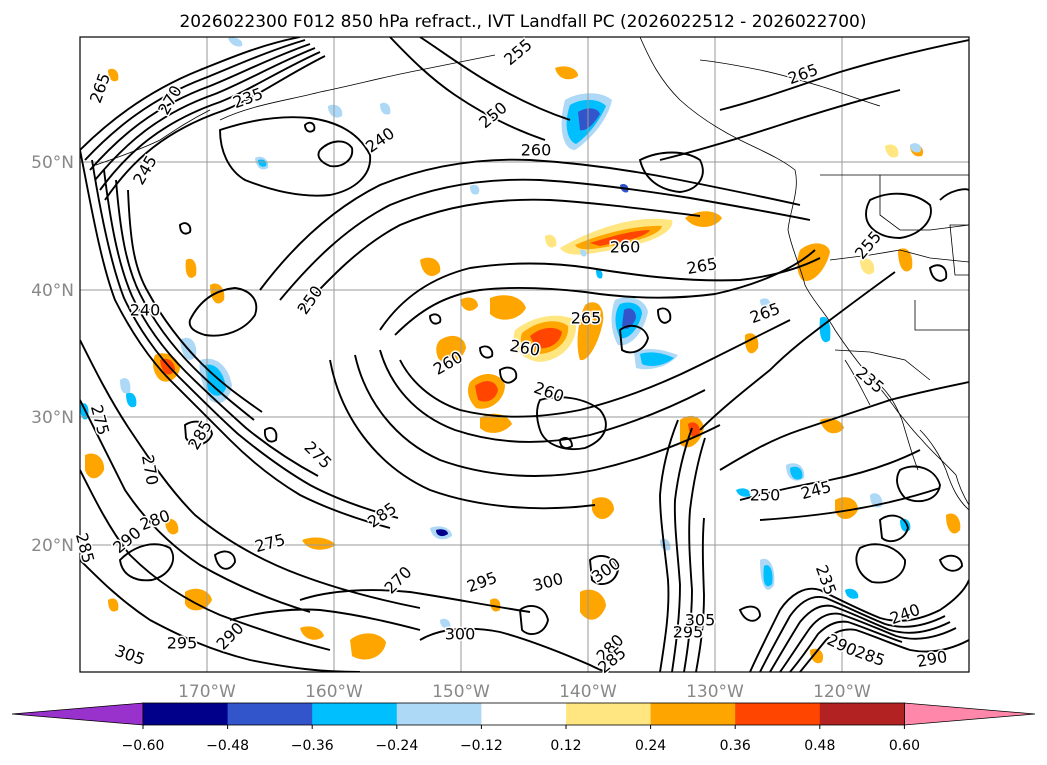 This screenshot has height=765, width=1047. Describe the element at coordinates (52, 354) in the screenshot. I see `lat-labels: 50°N 40°N 30°N 20°N` at that location.